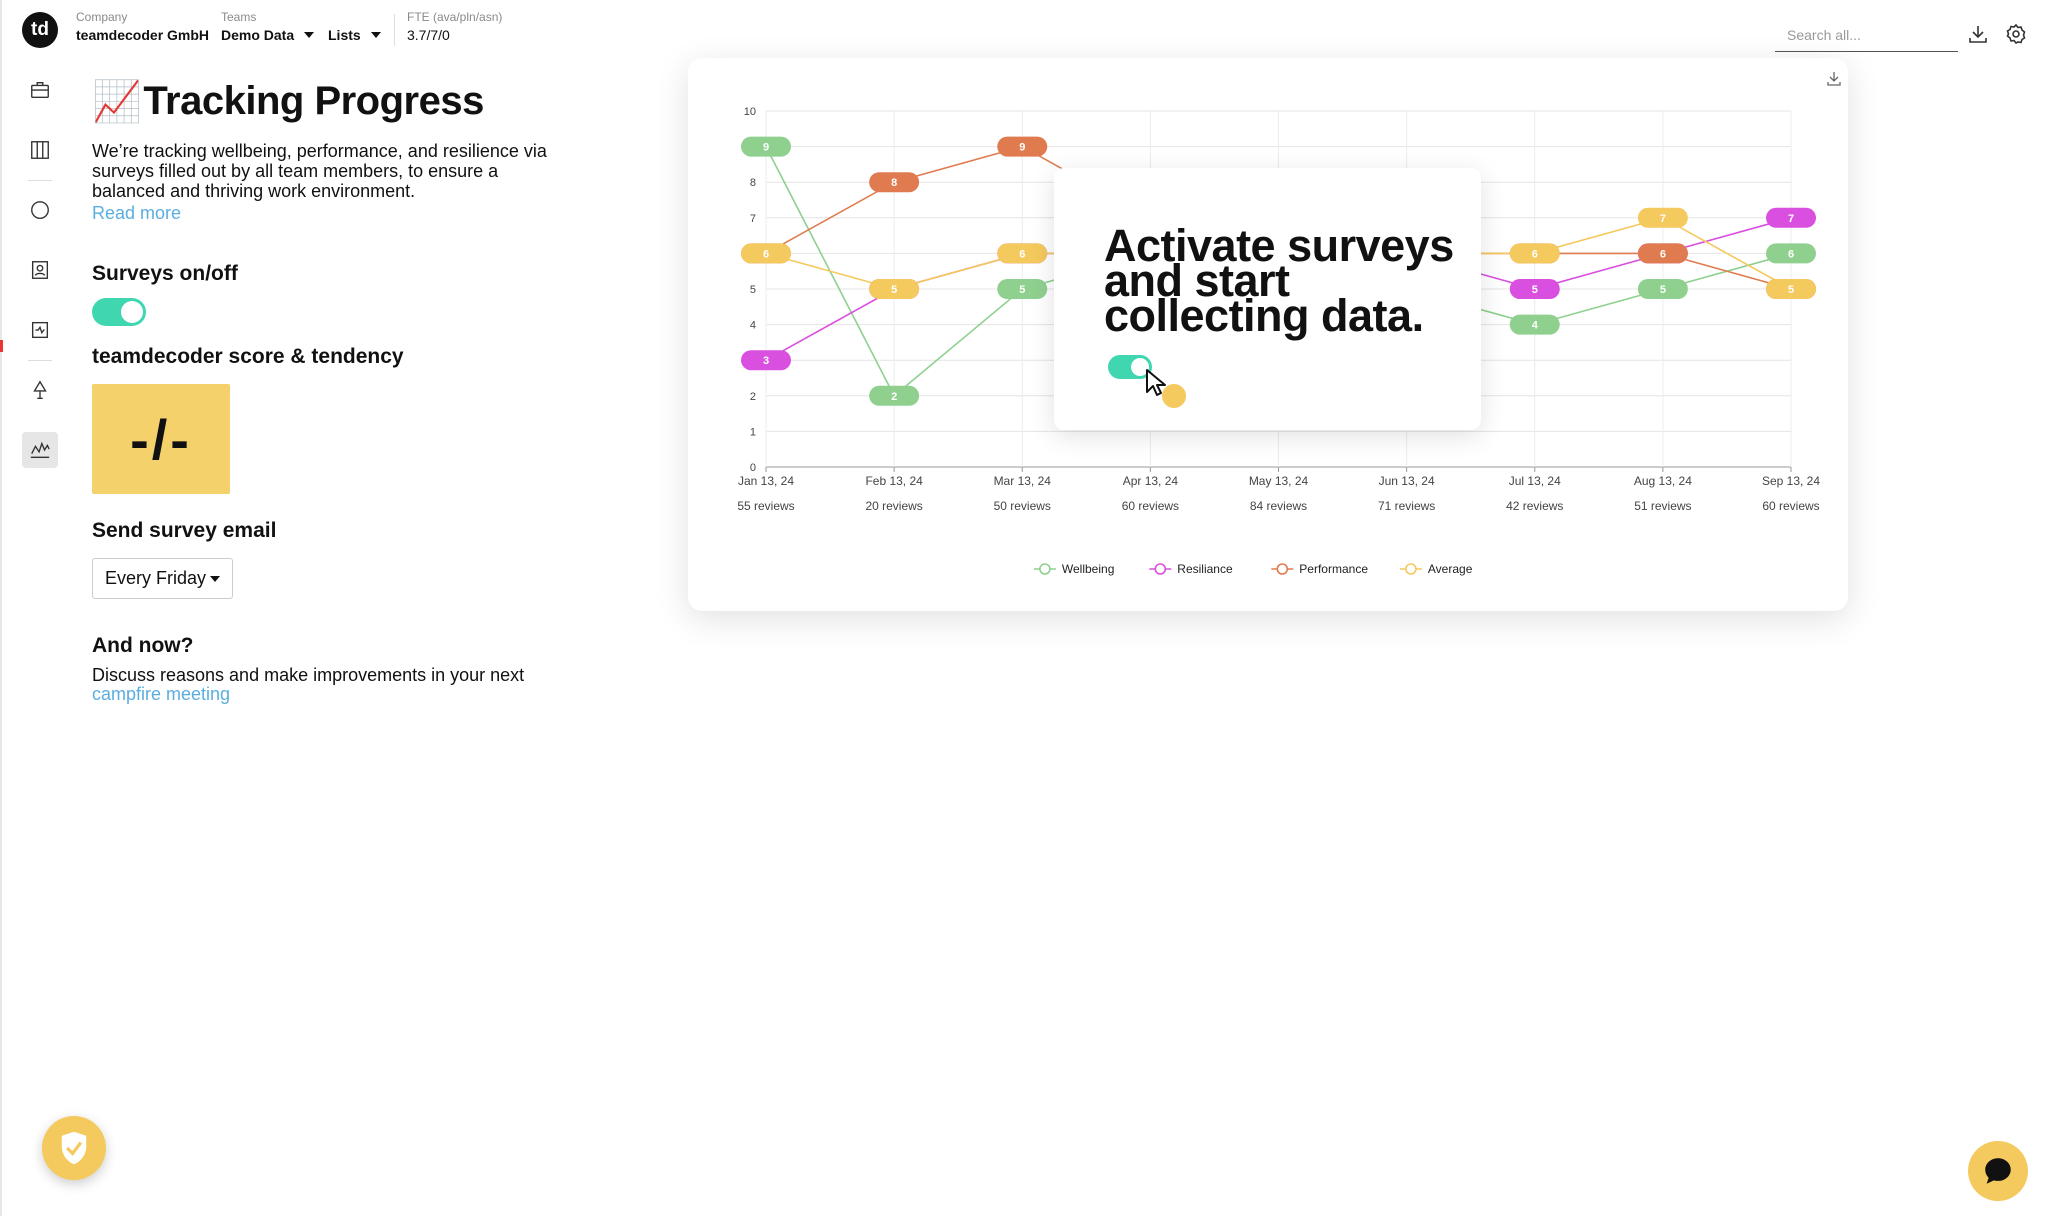  I want to click on surveys-heading: Surveys on/off, so click(165, 273).